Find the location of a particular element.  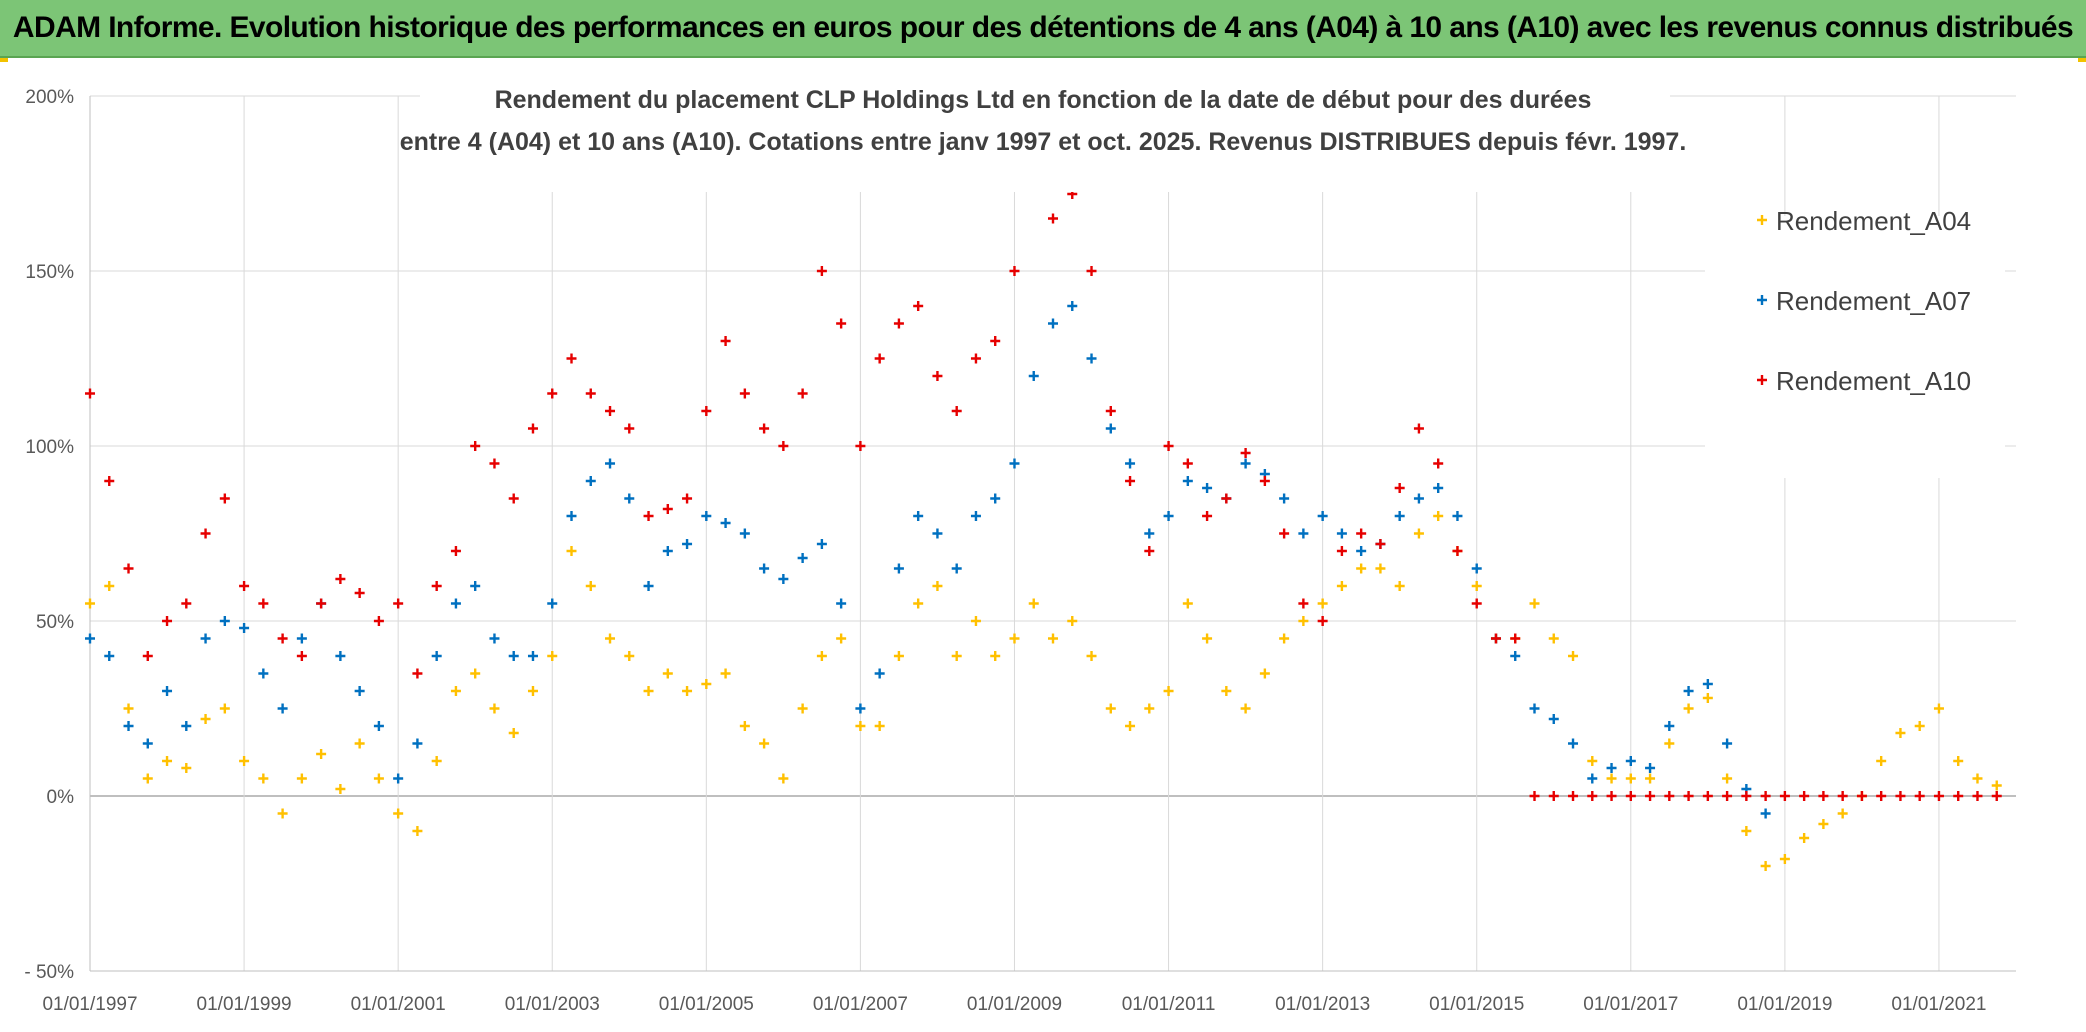

x-tick-label: 01/01/2021 is located at coordinates (1938, 1004).